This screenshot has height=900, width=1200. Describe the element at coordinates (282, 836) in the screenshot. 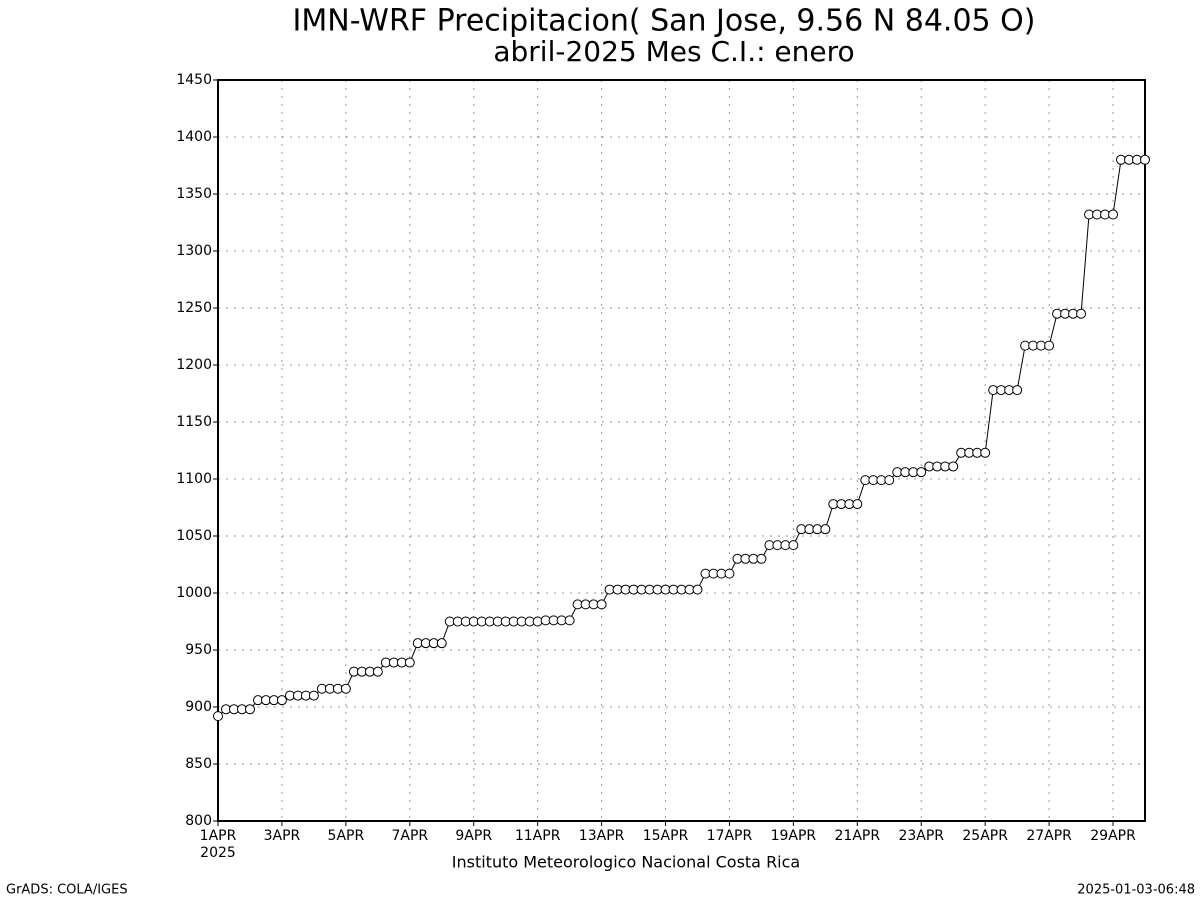

I see `x-tick-label: 3APR` at that location.